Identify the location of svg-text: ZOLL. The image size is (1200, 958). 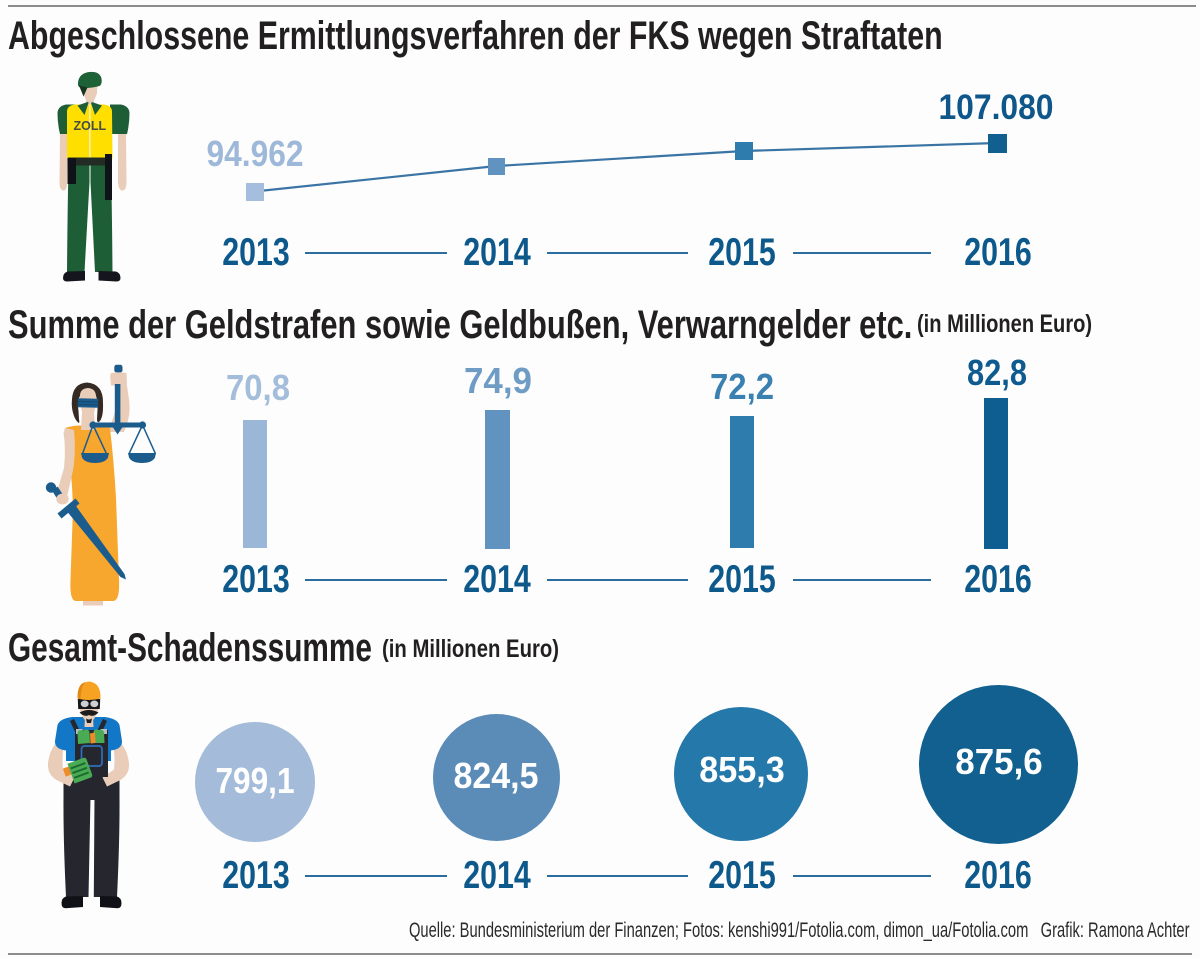
(89, 126).